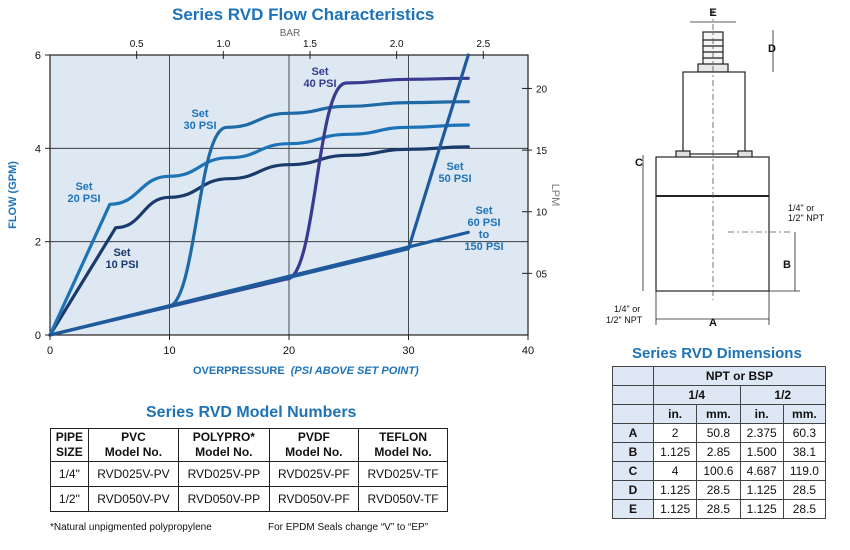  I want to click on dim-label-d: D, so click(772, 49).